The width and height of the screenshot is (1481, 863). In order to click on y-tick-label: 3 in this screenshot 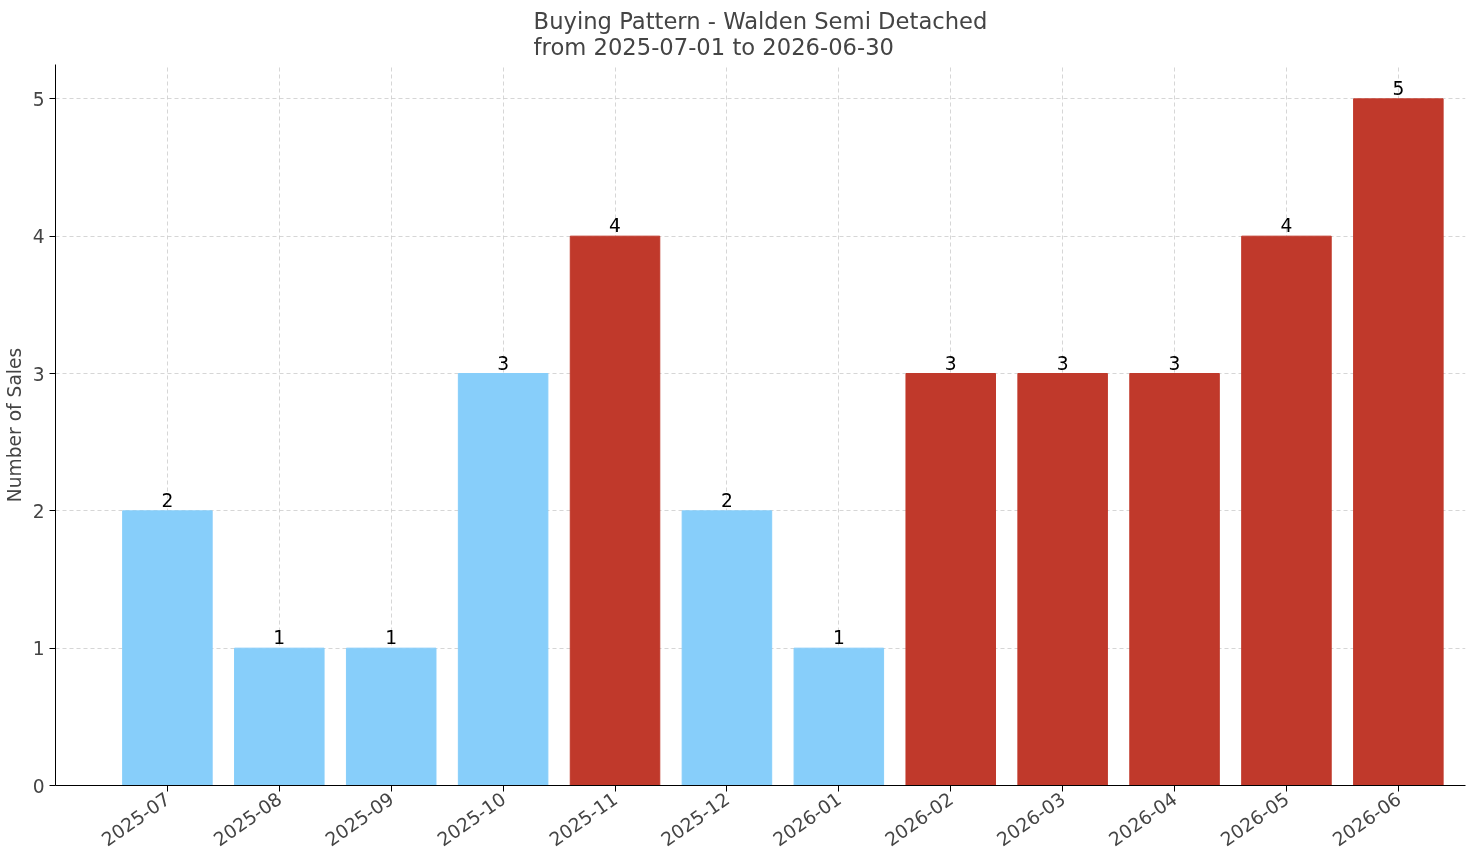, I will do `click(38, 374)`.